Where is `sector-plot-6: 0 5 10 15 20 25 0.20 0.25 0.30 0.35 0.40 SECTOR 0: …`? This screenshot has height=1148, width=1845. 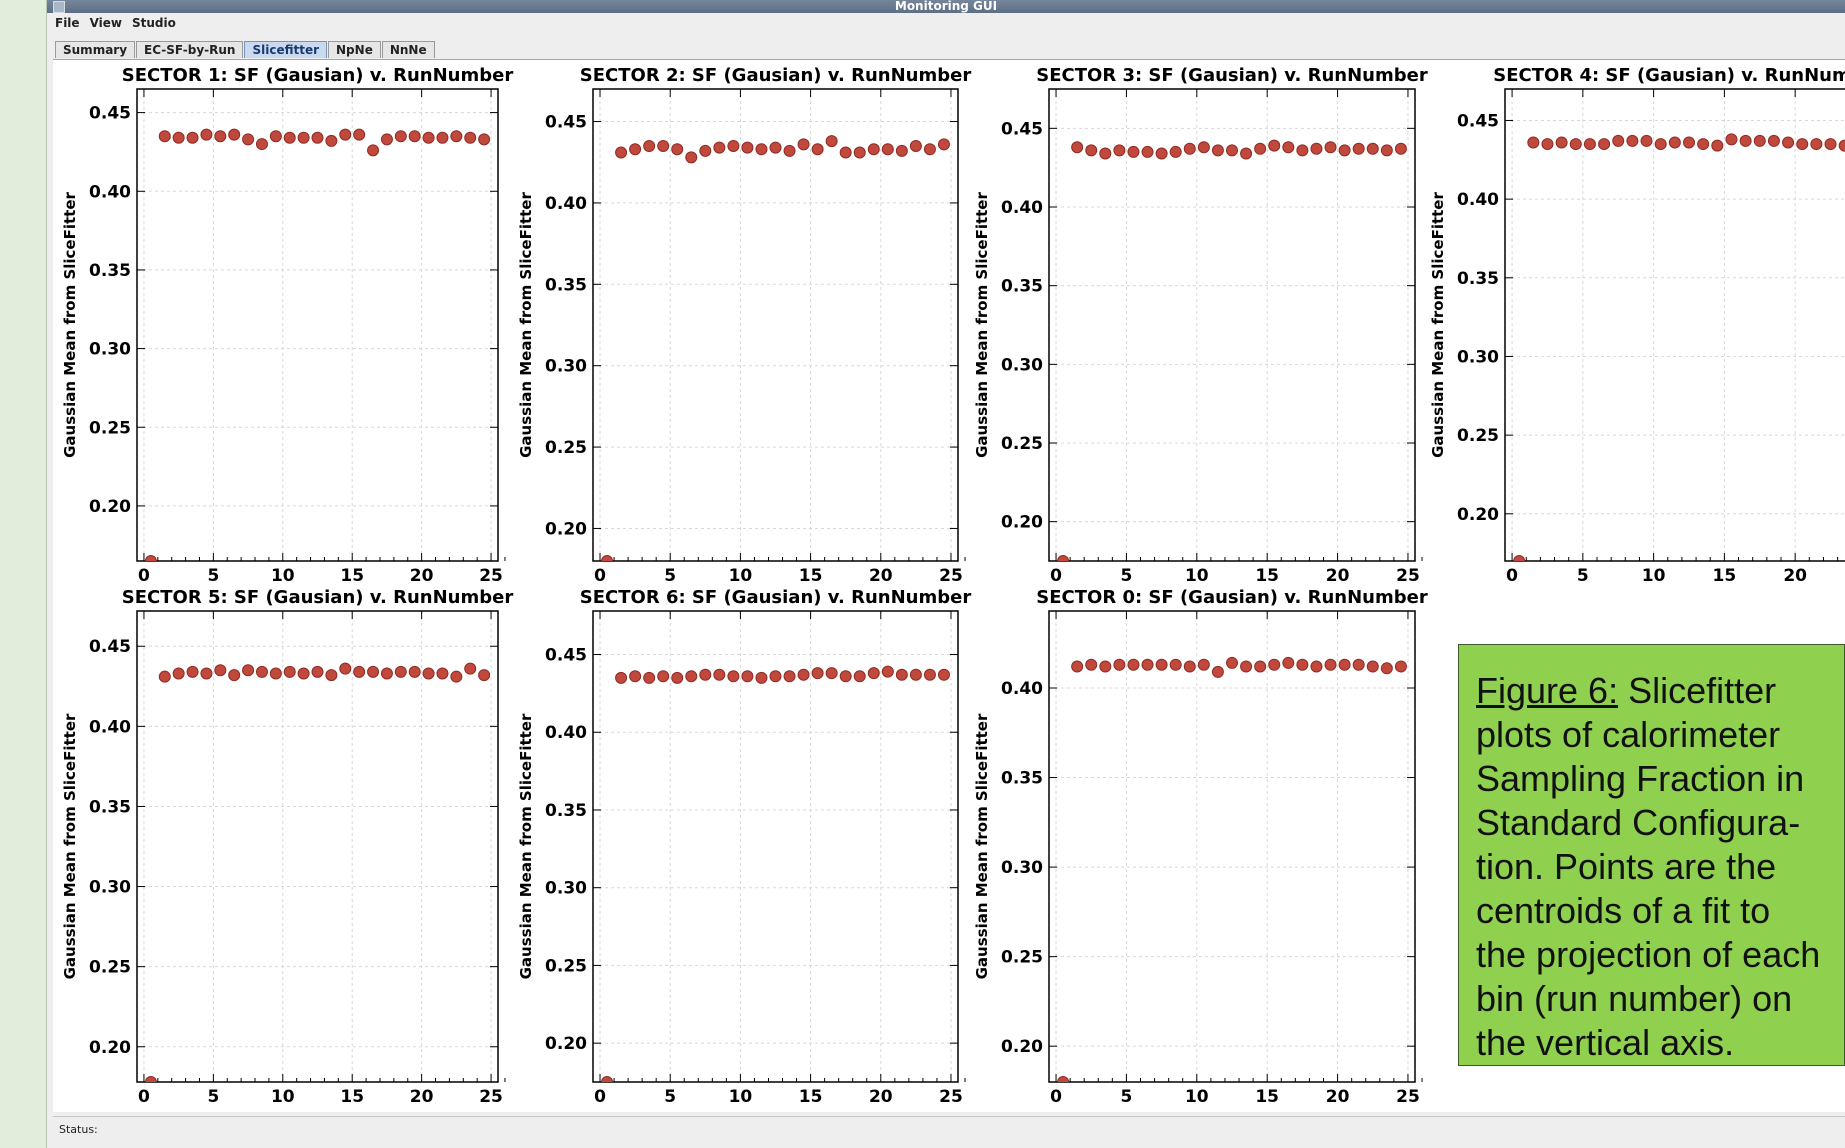 sector-plot-6: 0 5 10 15 20 25 0.20 0.25 0.30 0.35 0.40 SECTOR 0: … is located at coordinates (1200, 847).